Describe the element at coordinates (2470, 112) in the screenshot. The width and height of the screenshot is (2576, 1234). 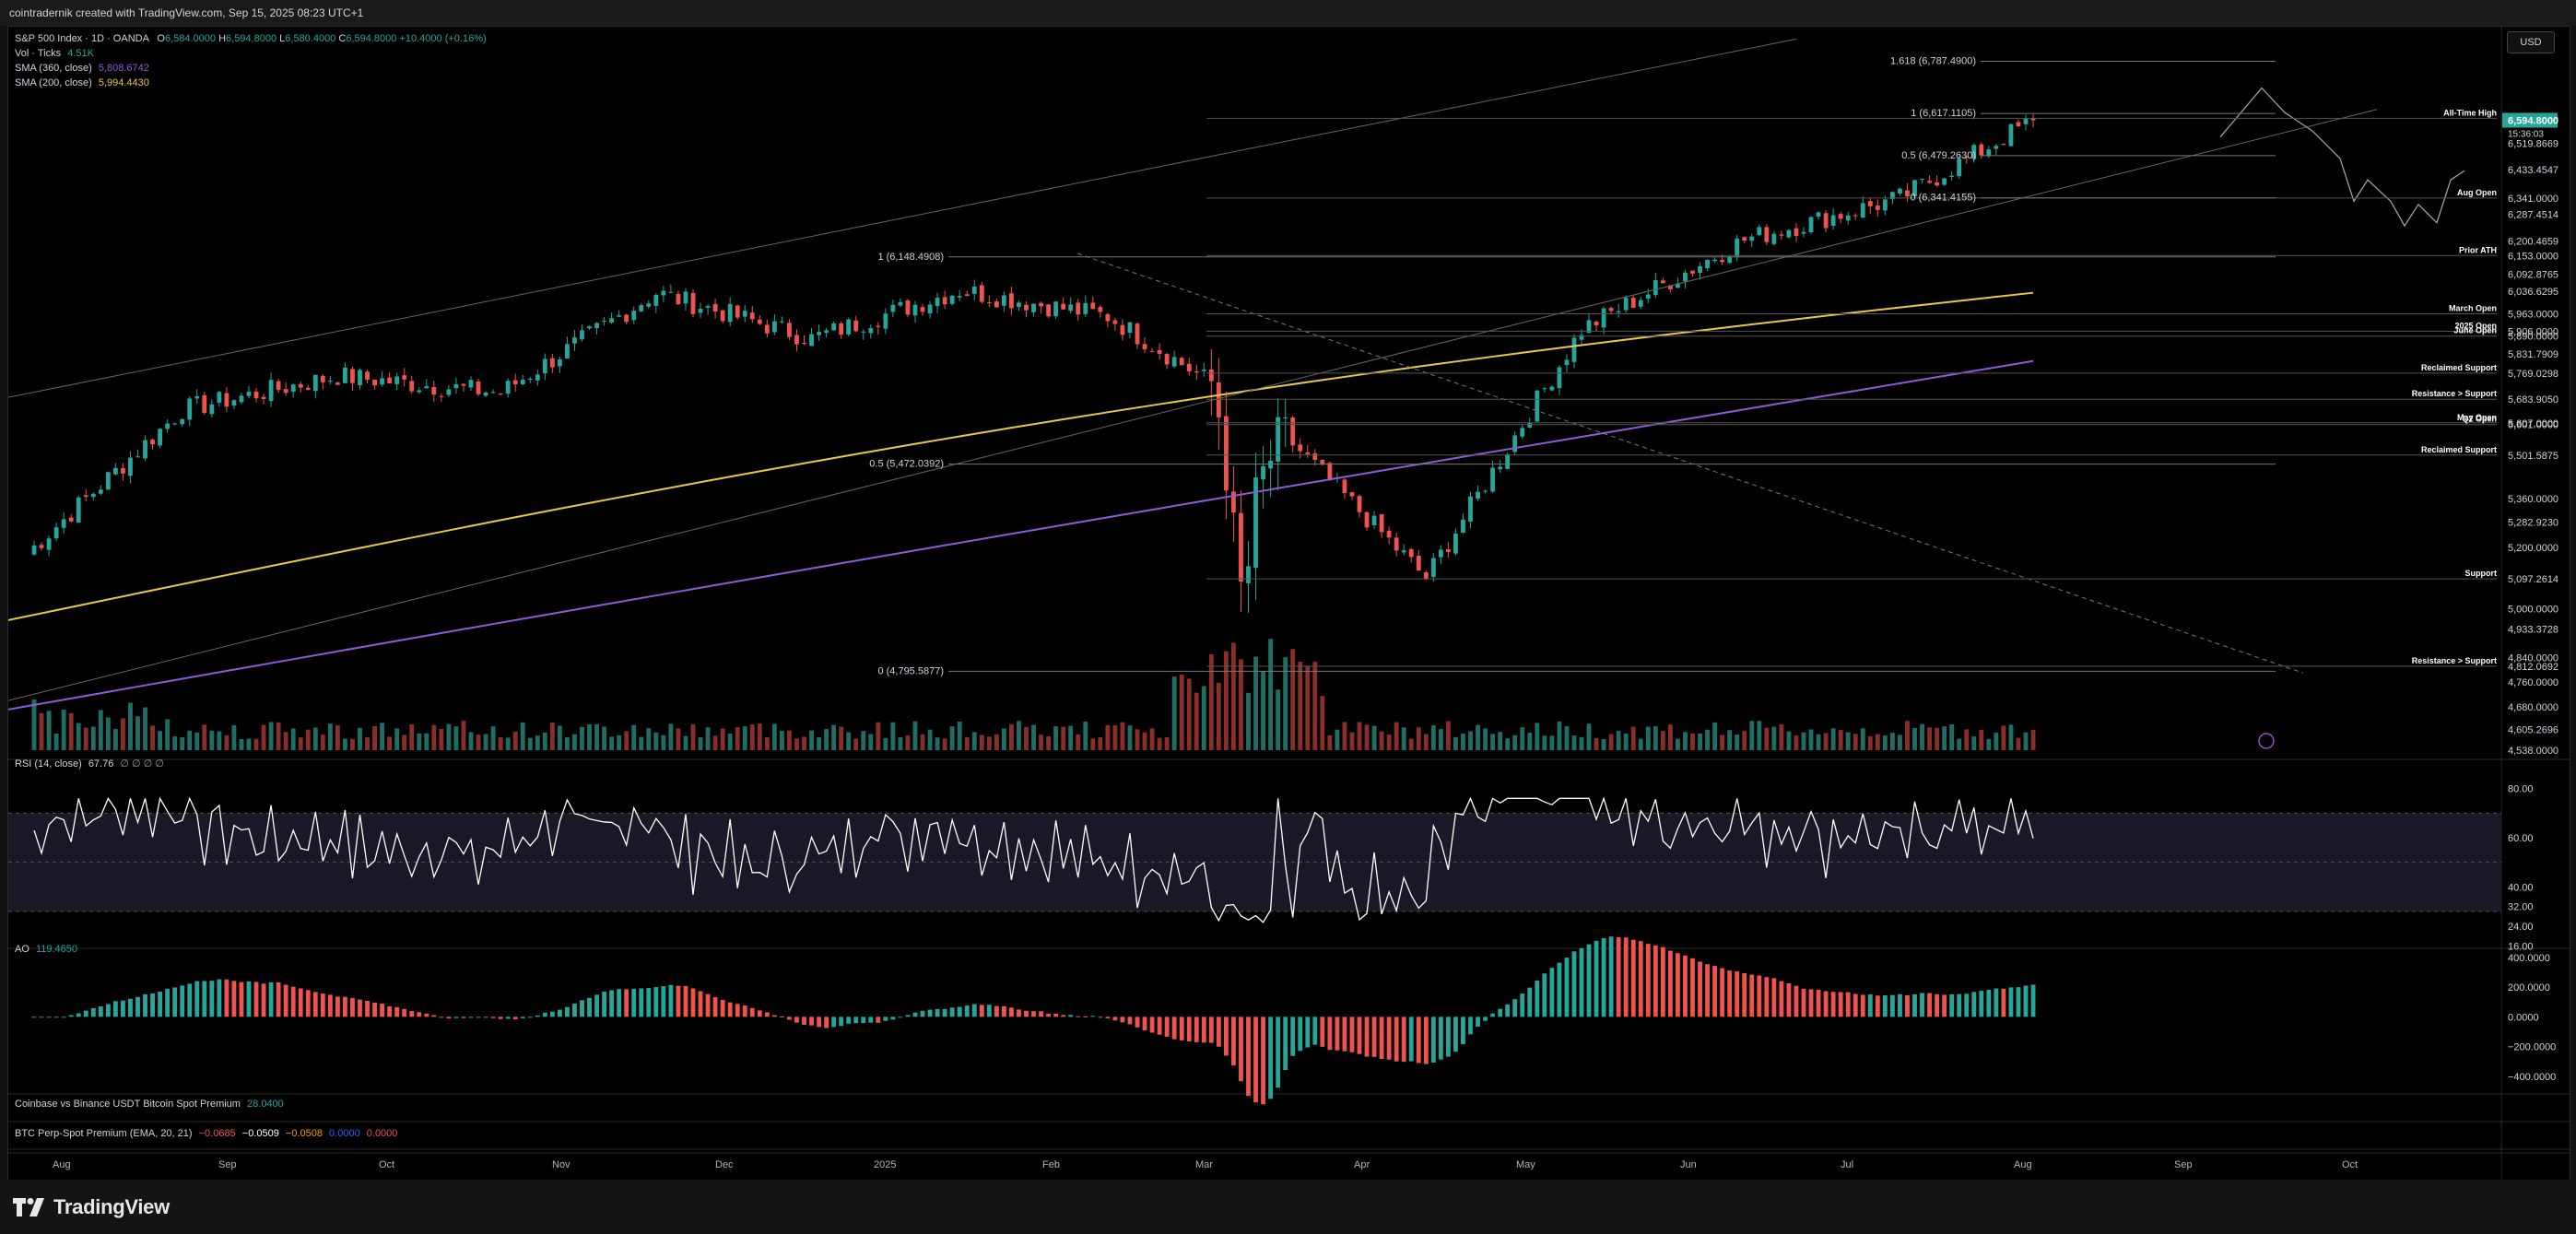
I see `key-level-label: All-Time High` at that location.